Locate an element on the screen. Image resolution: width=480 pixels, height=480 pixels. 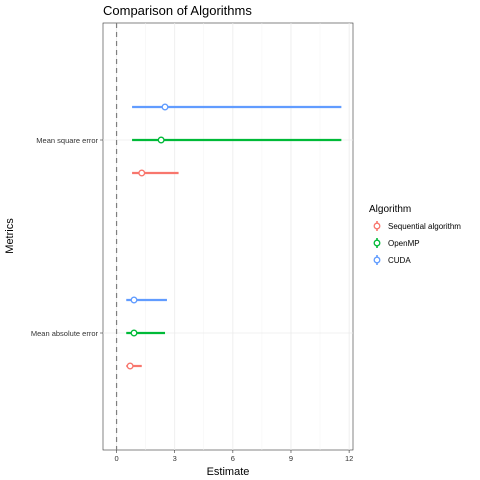
chart-title: Comparison of Algorithms is located at coordinates (177, 10).